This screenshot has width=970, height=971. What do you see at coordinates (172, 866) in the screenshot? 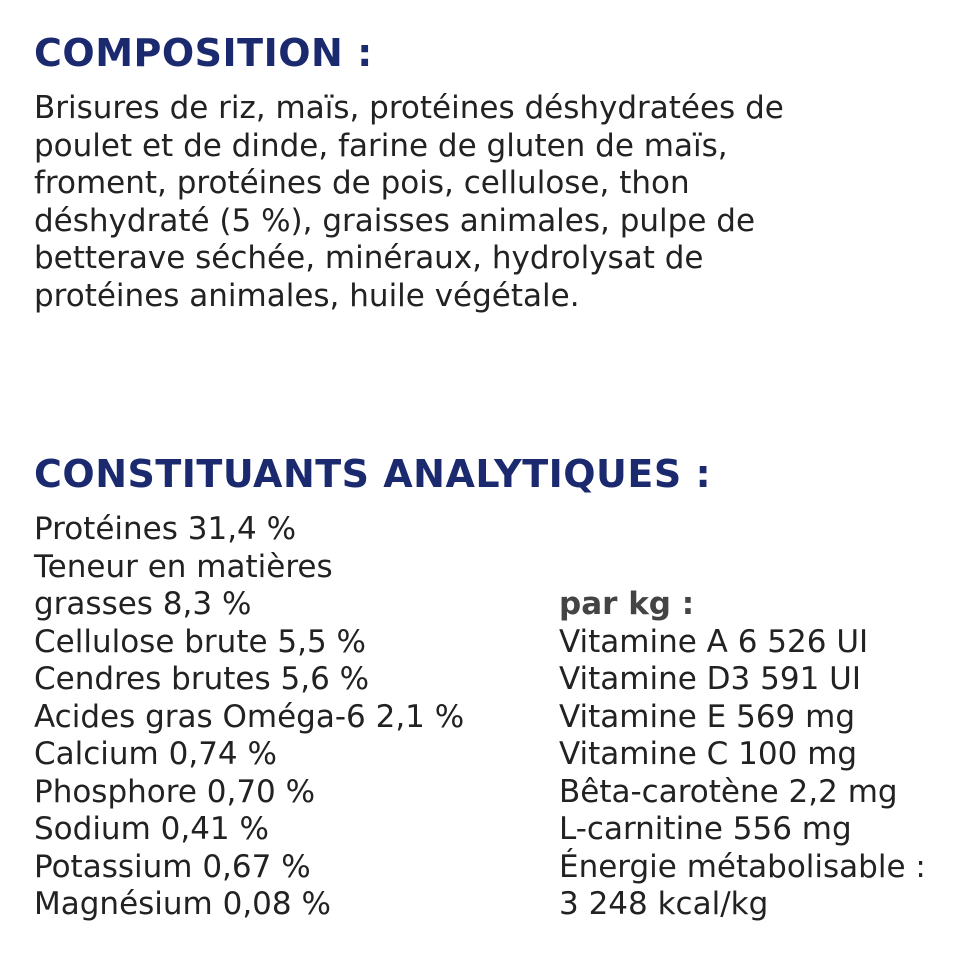
I see `constituent-item: Potassium 0,67 %` at bounding box center [172, 866].